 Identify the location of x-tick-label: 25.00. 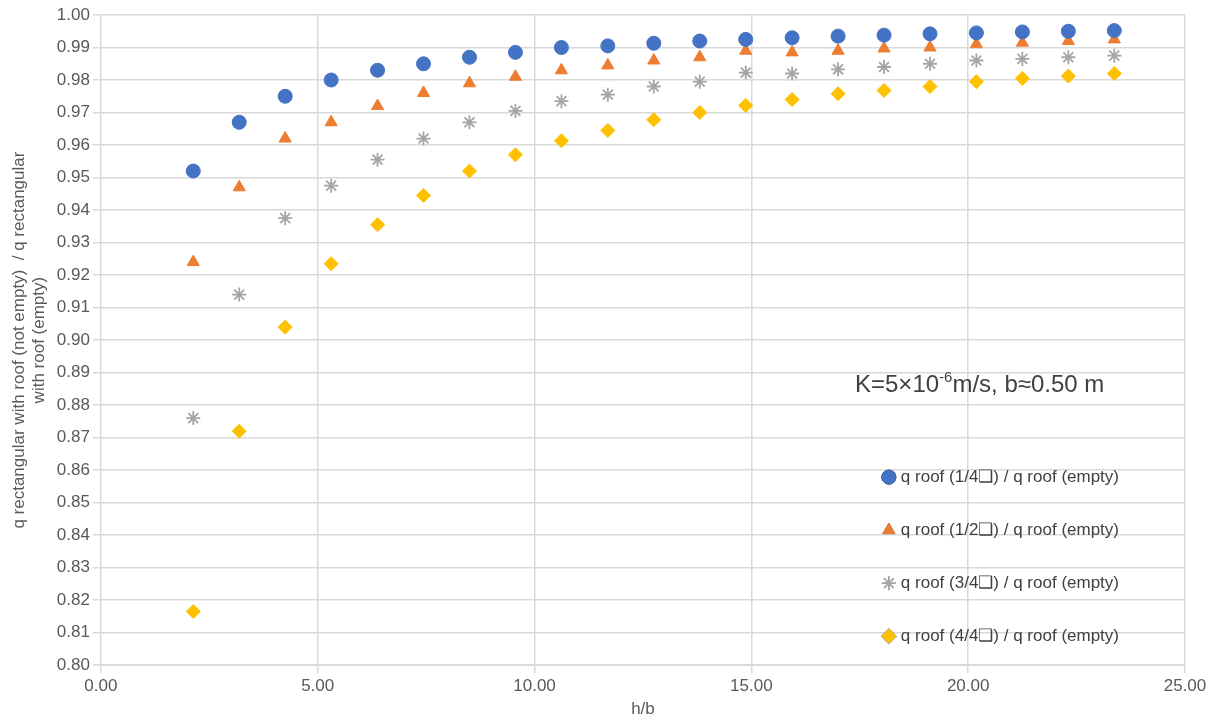
(1185, 686).